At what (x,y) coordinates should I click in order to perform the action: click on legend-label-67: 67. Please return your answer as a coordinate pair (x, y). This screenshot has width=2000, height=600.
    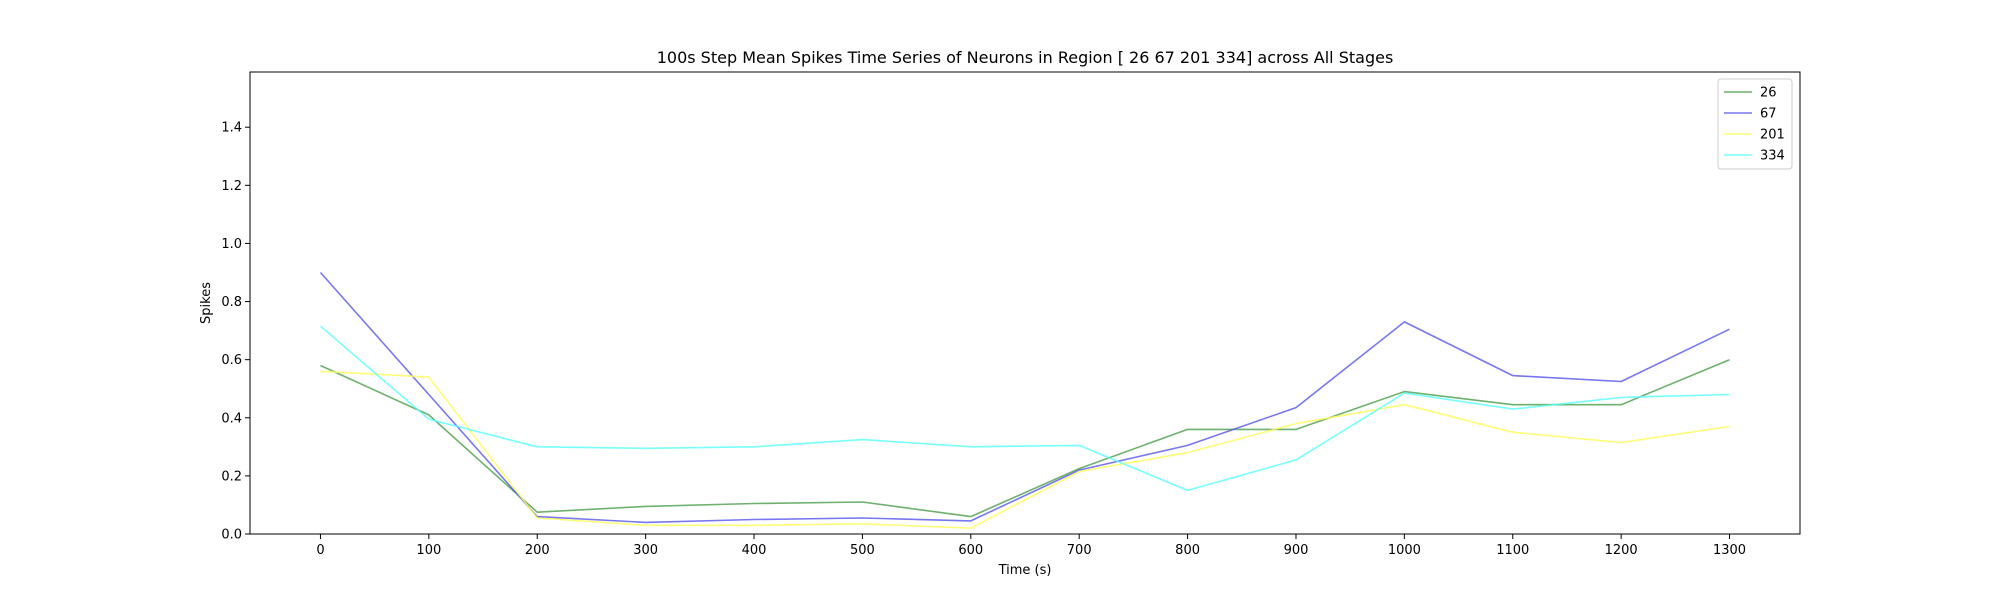
    Looking at the image, I should click on (1768, 114).